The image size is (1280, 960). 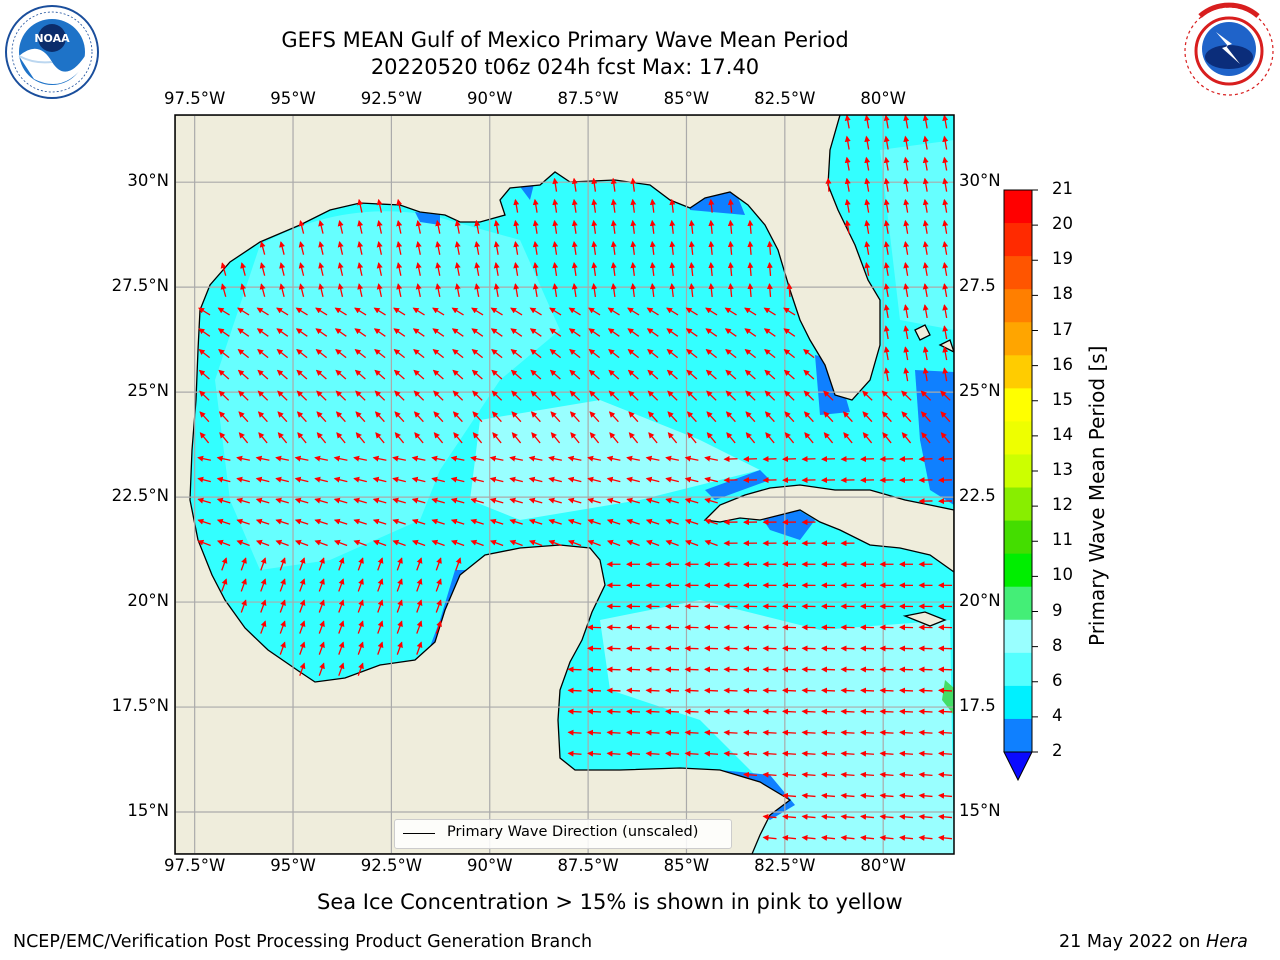 What do you see at coordinates (1229, 50) in the screenshot?
I see `nws-logo` at bounding box center [1229, 50].